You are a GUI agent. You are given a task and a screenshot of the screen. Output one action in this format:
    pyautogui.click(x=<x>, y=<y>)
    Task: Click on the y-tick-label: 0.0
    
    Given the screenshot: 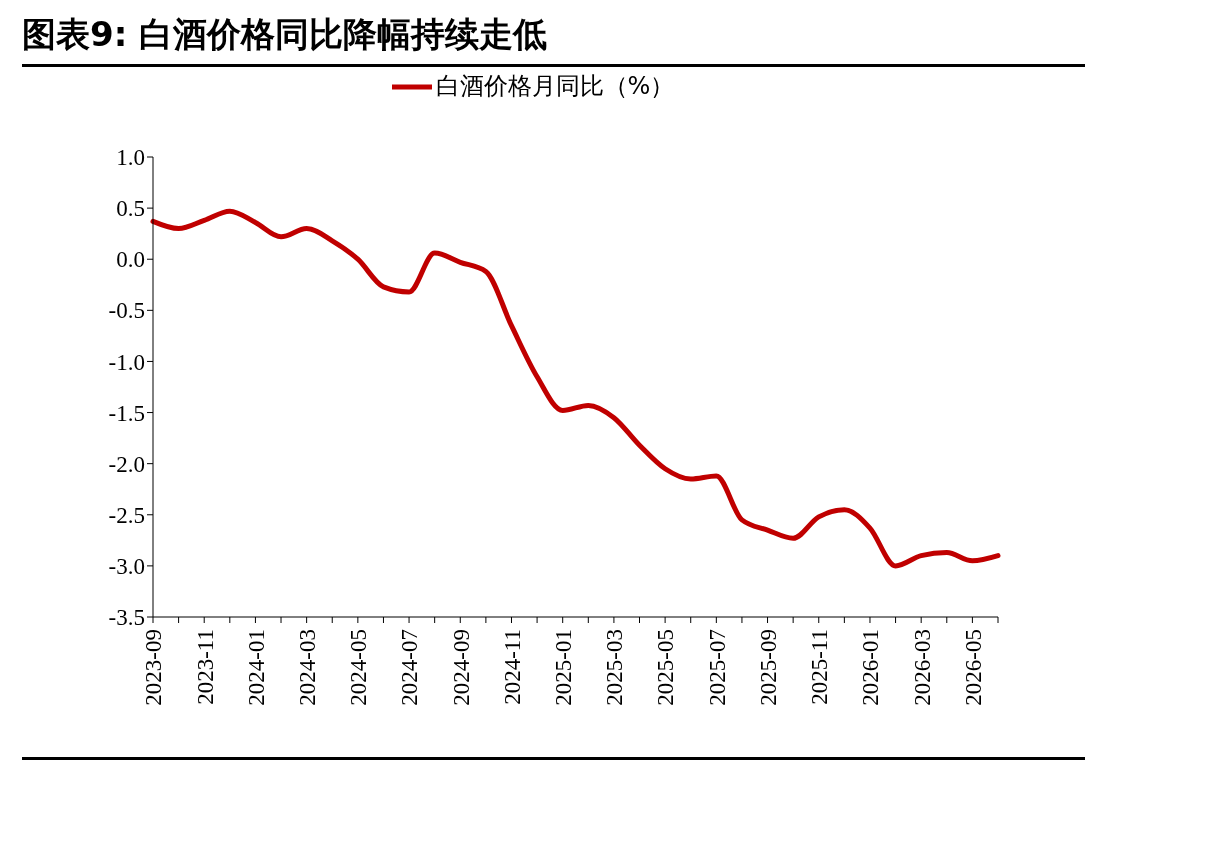 What is the action you would take?
    pyautogui.click(x=130, y=260)
    